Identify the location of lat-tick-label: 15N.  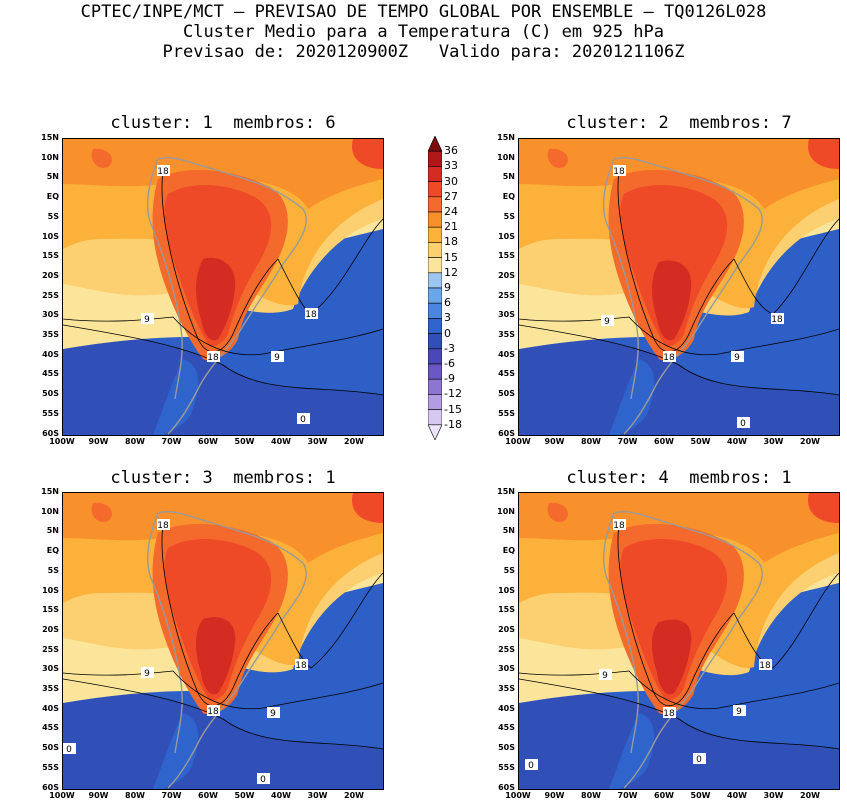
(506, 491).